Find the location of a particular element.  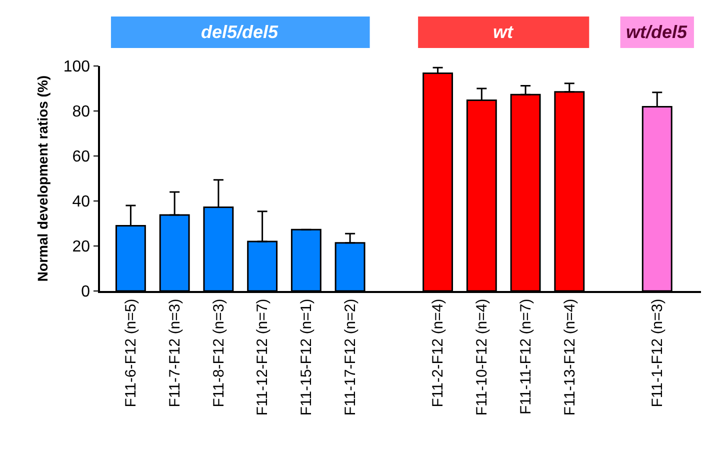

x-tick-label: F11-17-F12 (n=2) is located at coordinates (350, 357).